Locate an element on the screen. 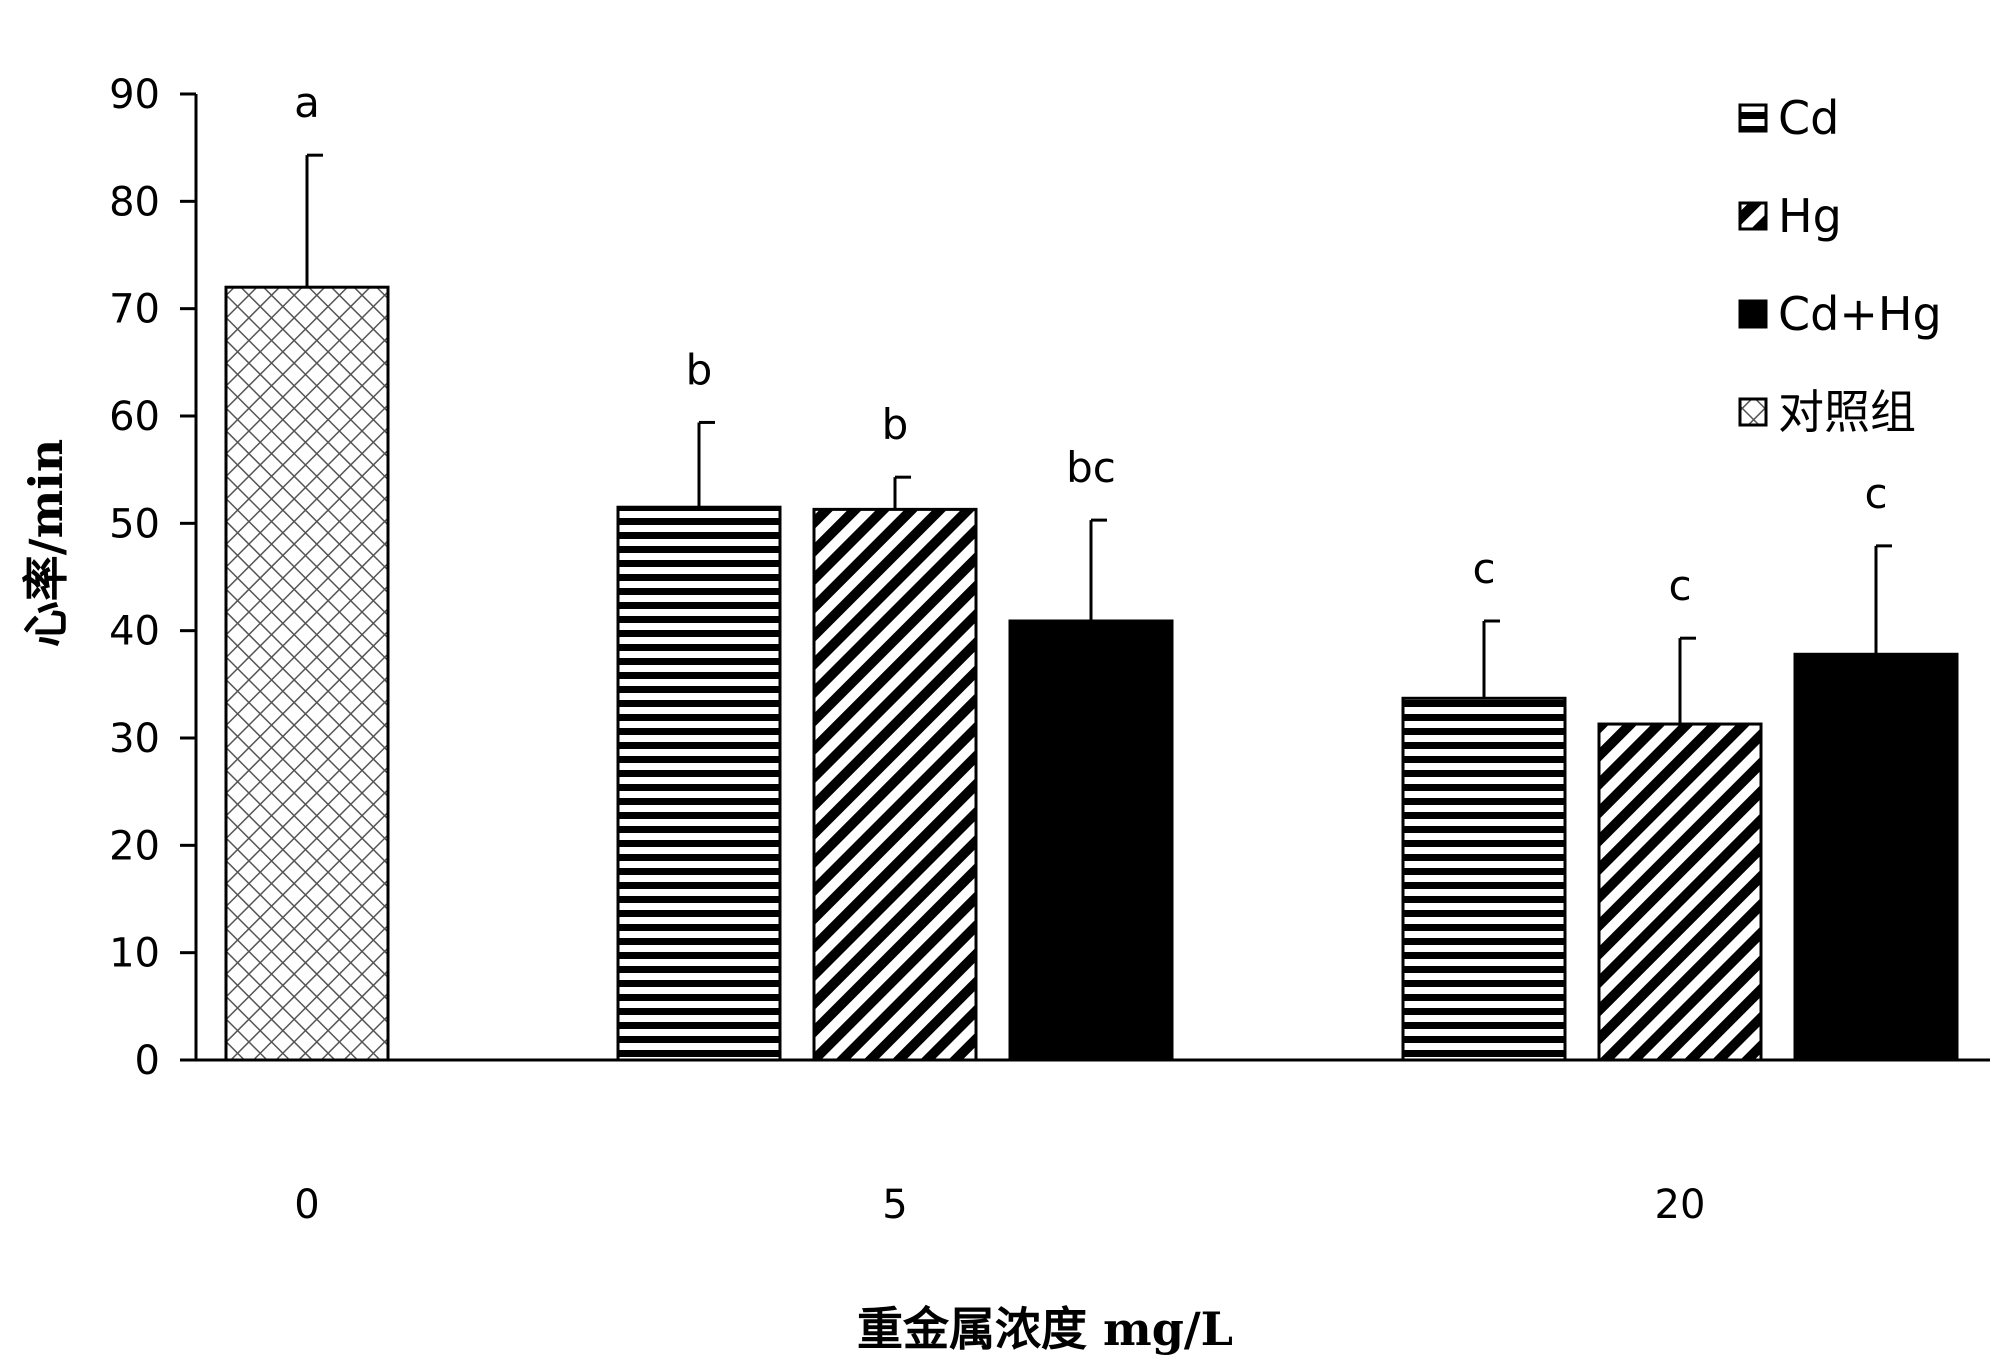  y-tick-label: 90 is located at coordinates (134, 95).